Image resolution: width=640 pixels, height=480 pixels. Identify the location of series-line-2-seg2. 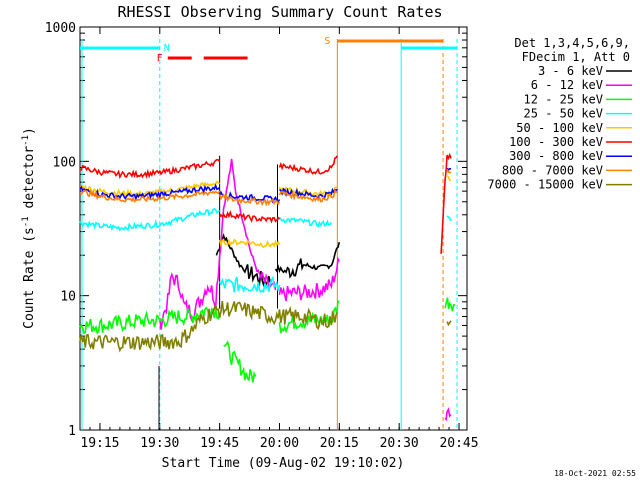
(240, 361).